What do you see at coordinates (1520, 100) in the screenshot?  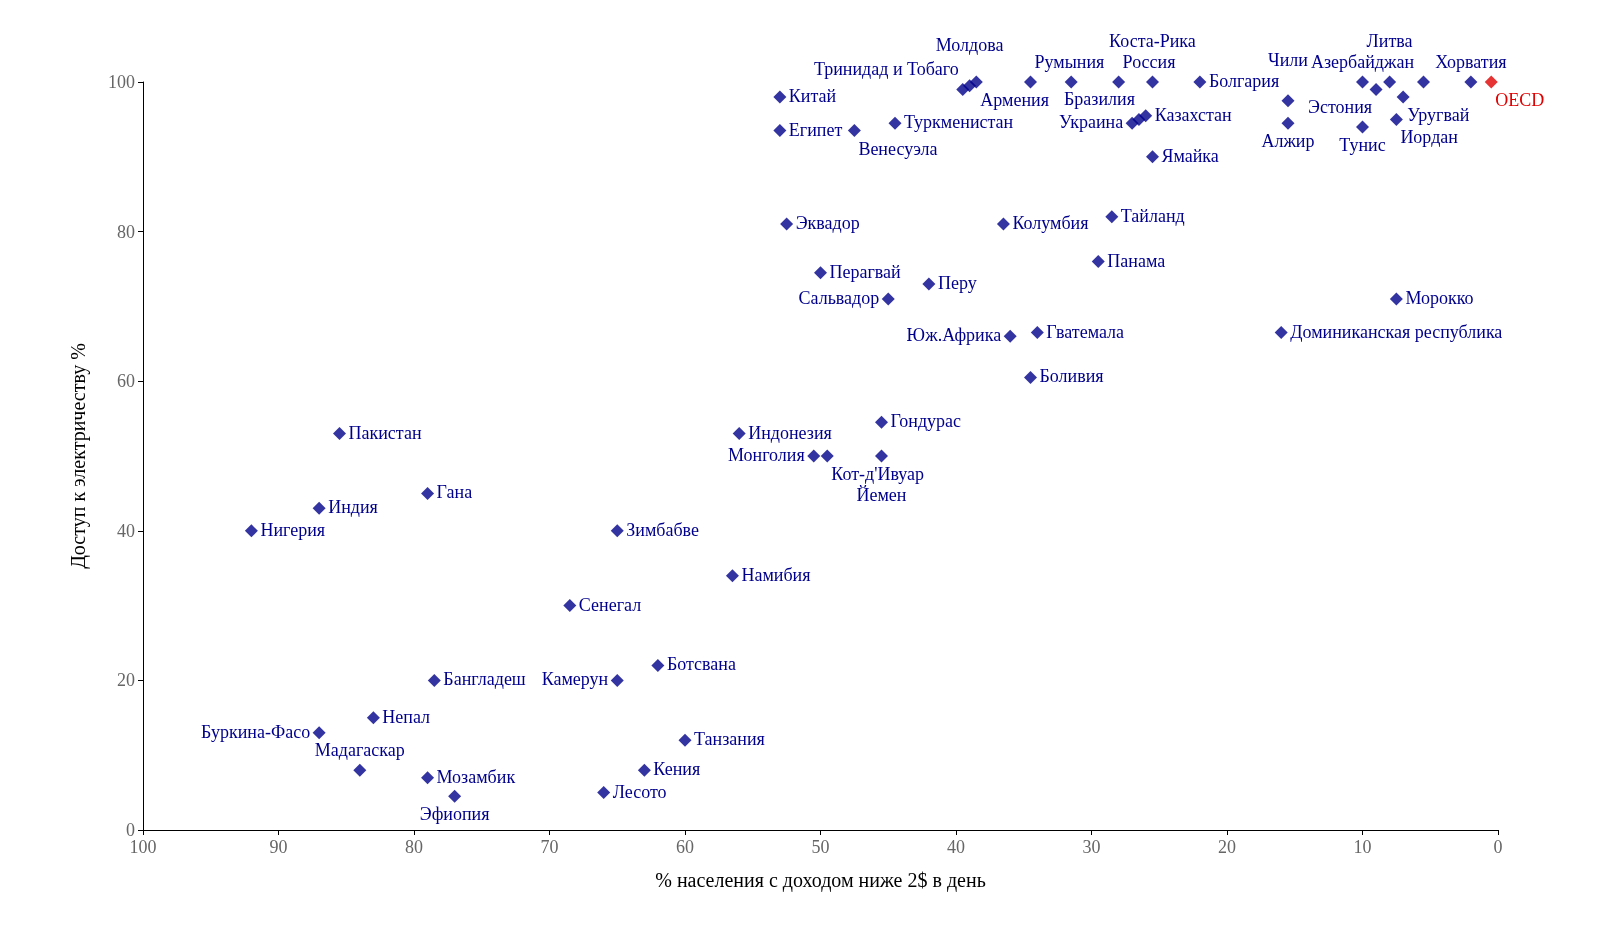 I see `annotation: OECD` at bounding box center [1520, 100].